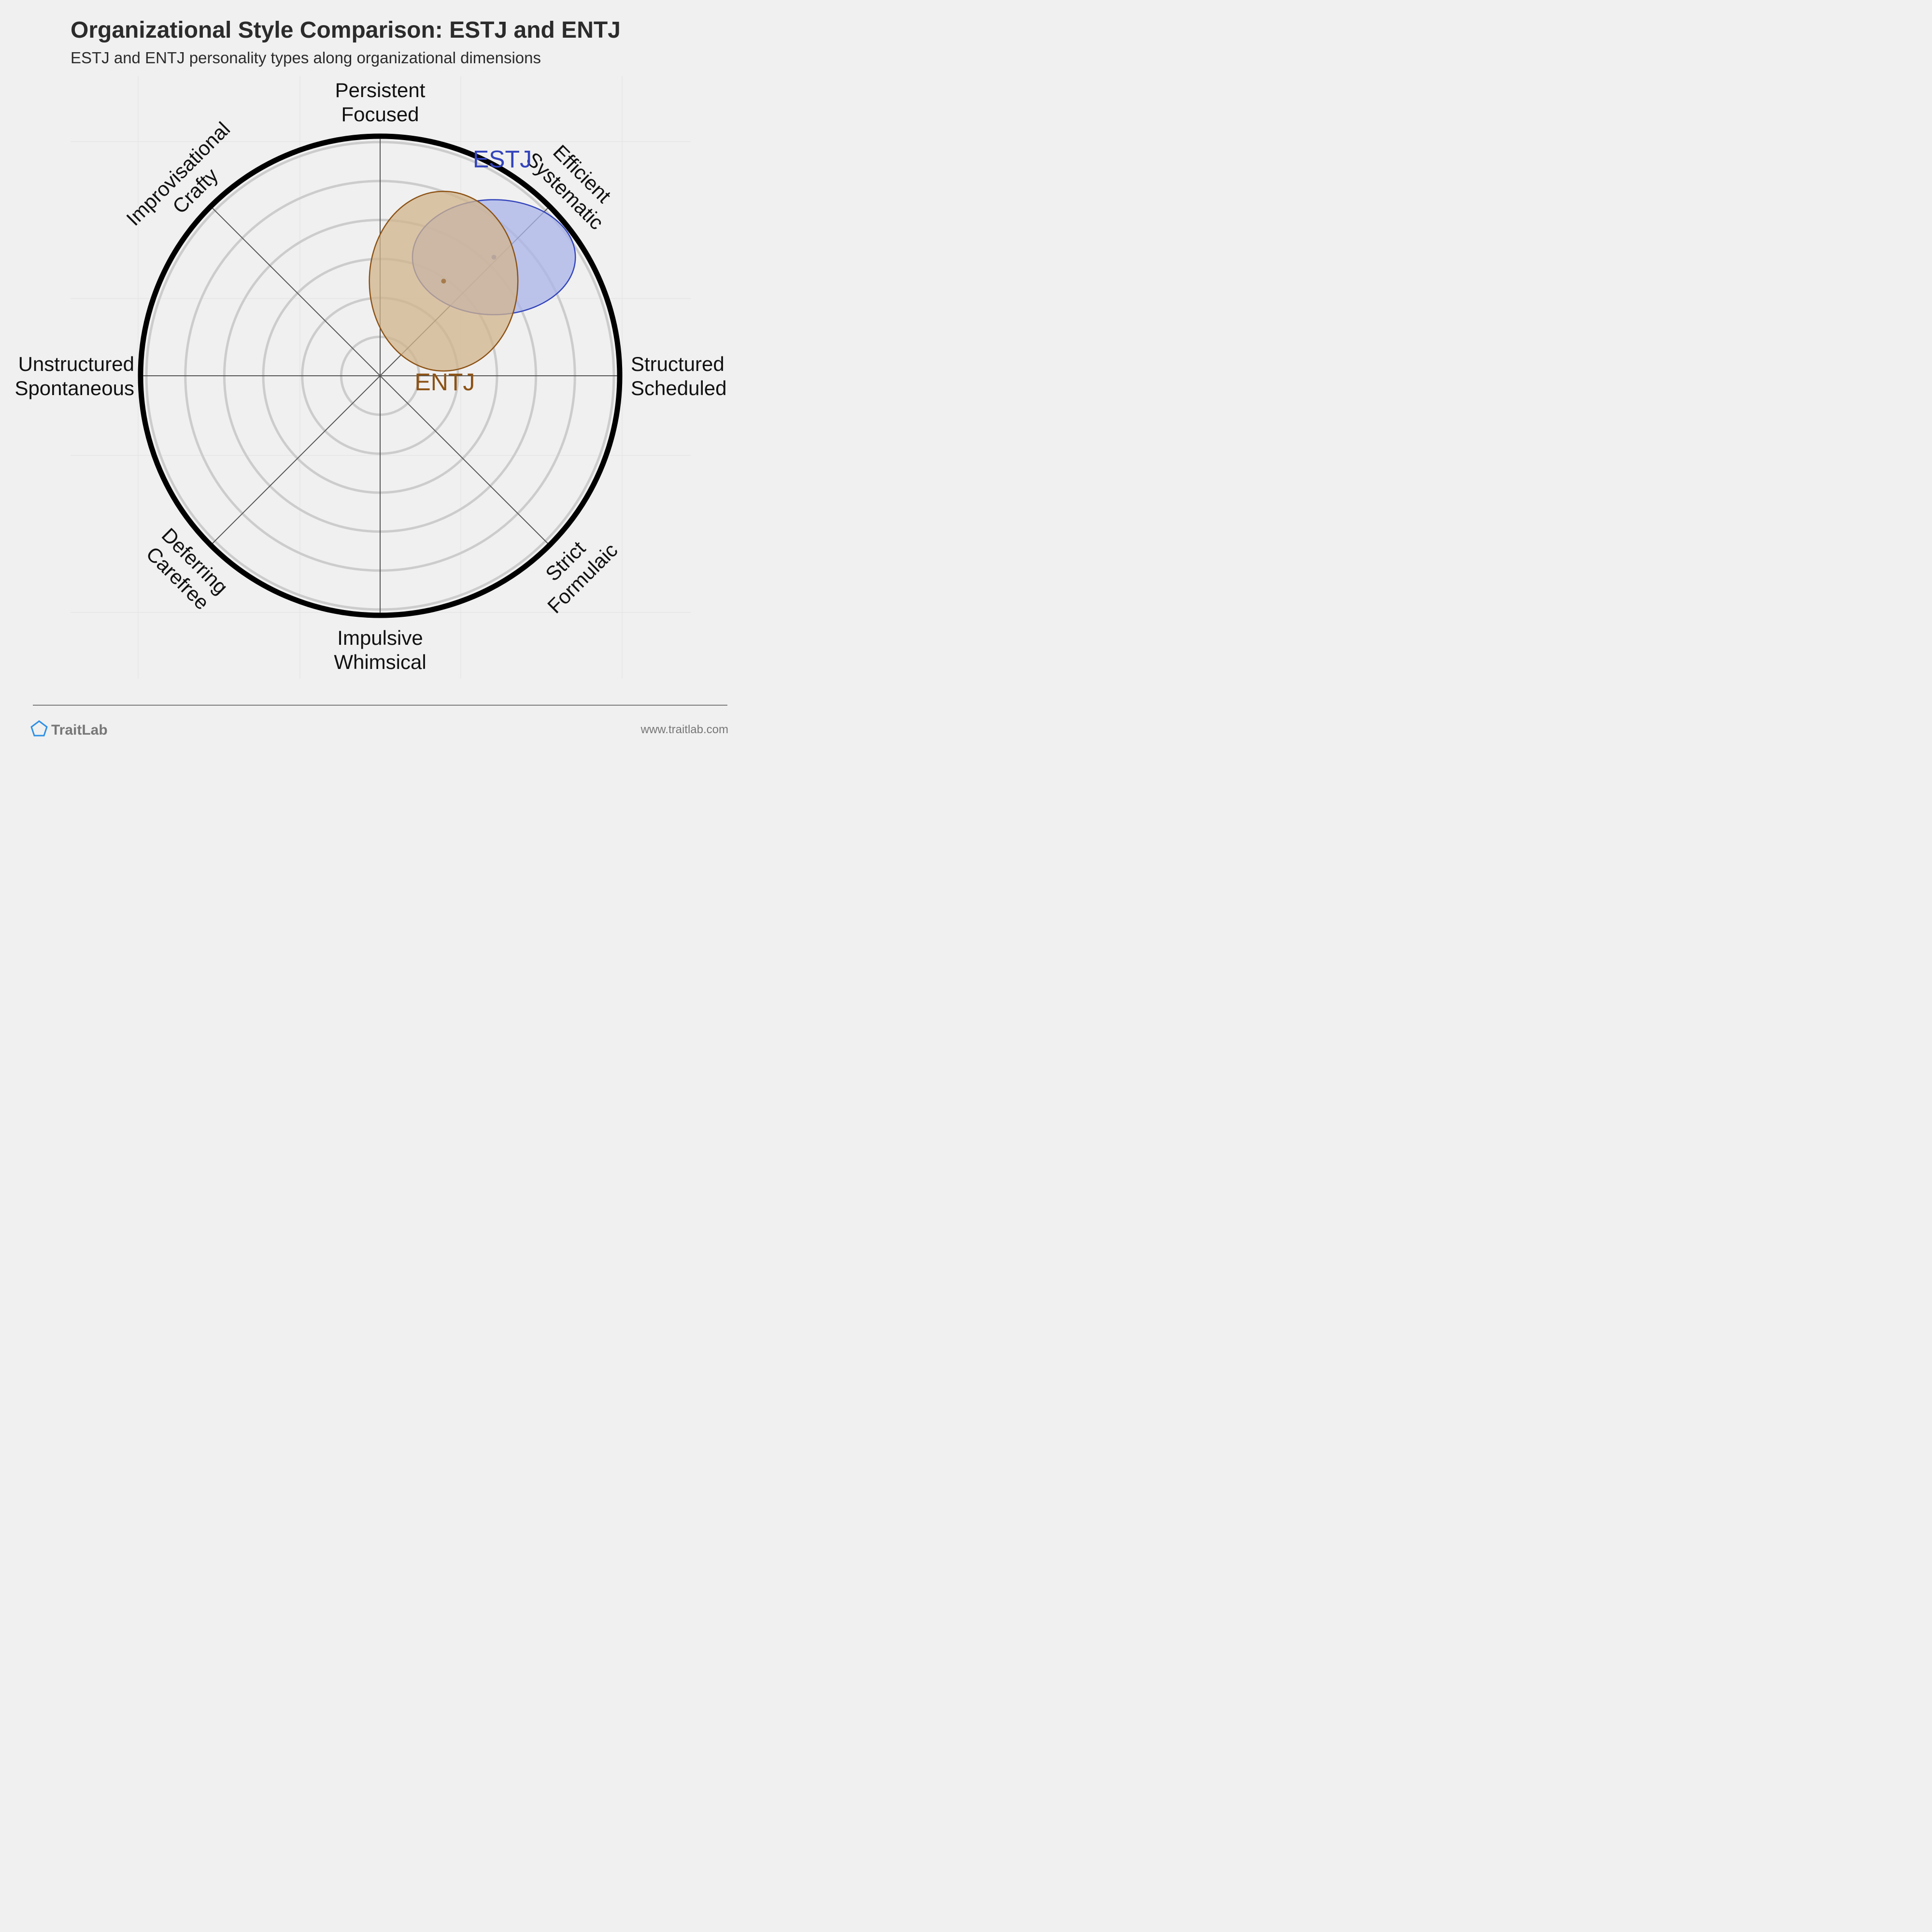 The image size is (1932, 1932). I want to click on axis-label-text: Scheduled, so click(679, 388).